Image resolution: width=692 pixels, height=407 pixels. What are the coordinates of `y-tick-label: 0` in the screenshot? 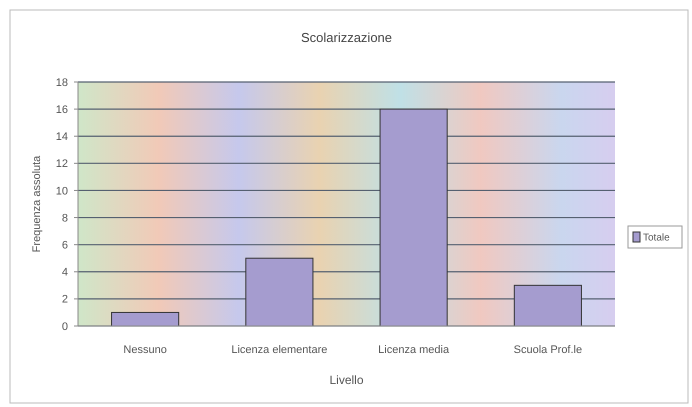 It's located at (65, 326).